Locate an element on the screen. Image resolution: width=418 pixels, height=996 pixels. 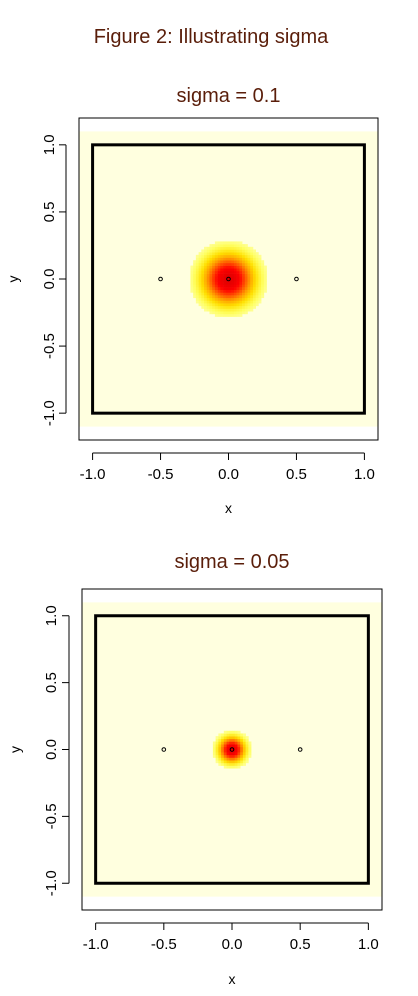
x-tick-label: -0.5 is located at coordinates (164, 944).